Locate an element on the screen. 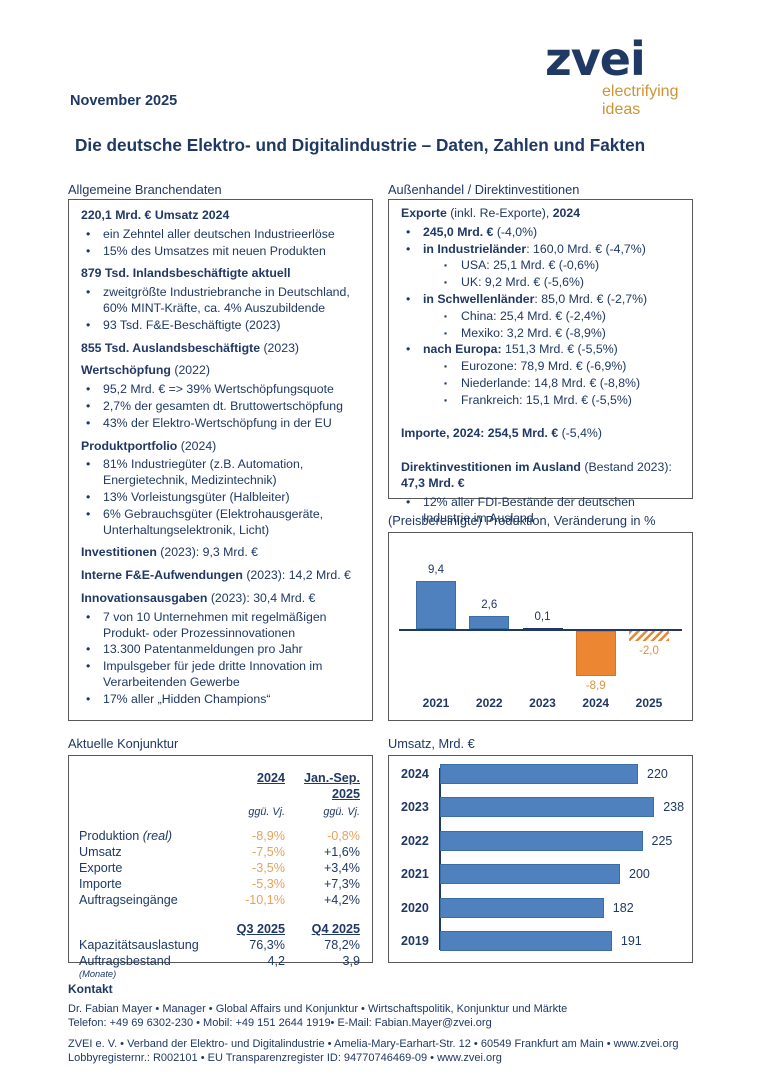  value-2025: +1,6% is located at coordinates (341, 852).